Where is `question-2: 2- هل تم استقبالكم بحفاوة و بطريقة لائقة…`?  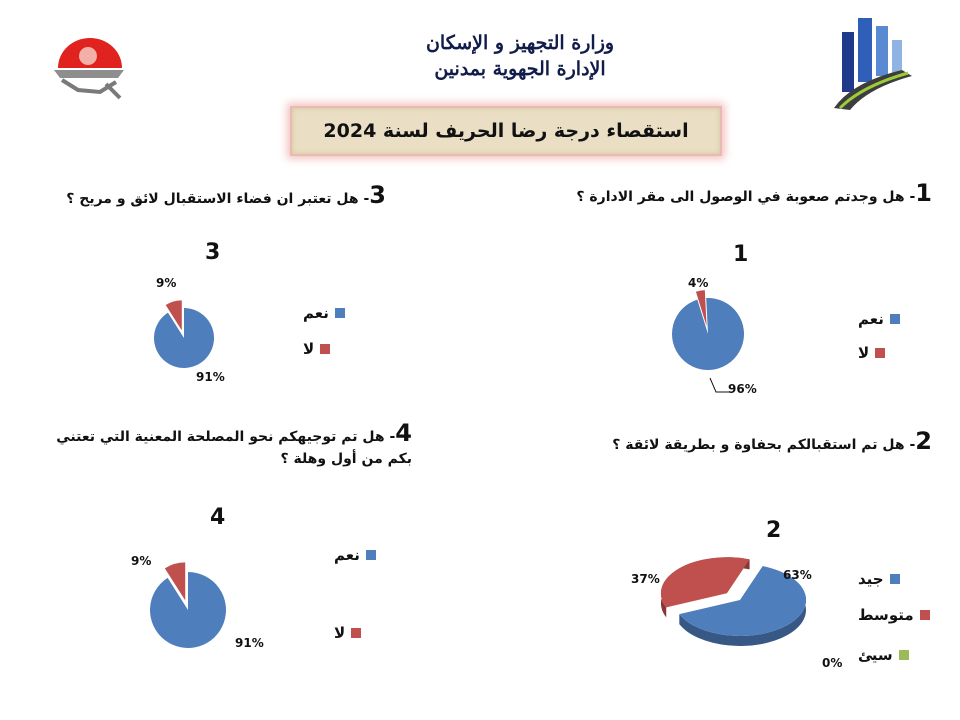
question-2: 2- هل تم استقبالكم بحفاوة و بطريقة لائقة… is located at coordinates (746, 441).